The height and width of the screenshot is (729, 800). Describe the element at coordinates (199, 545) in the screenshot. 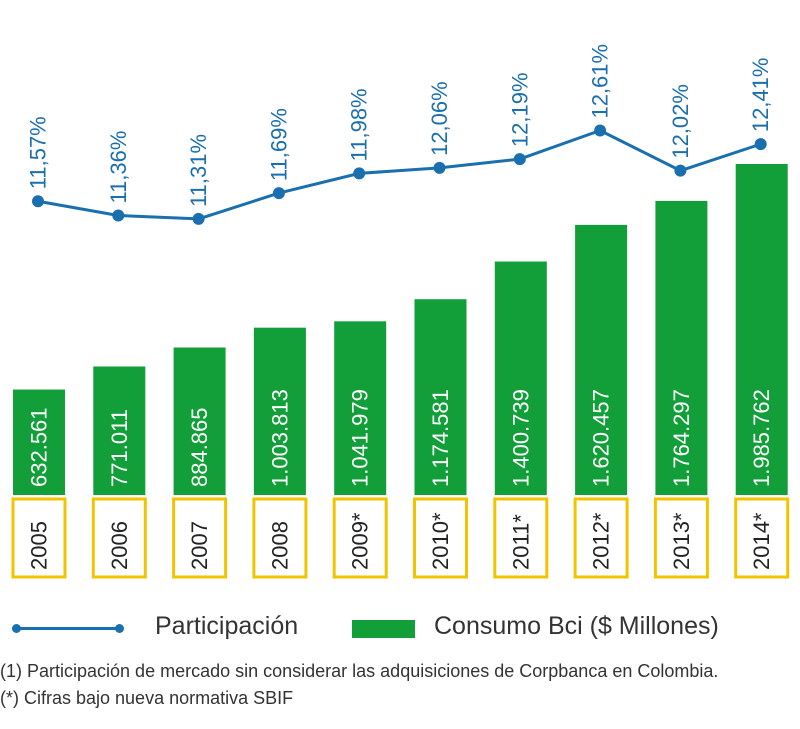

I see `category-label: 2007` at that location.